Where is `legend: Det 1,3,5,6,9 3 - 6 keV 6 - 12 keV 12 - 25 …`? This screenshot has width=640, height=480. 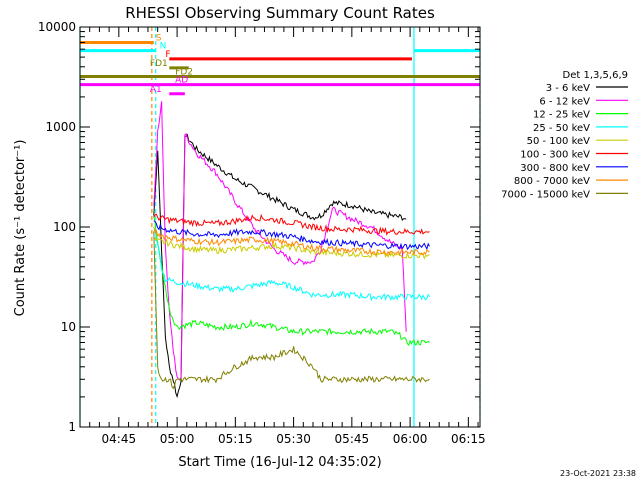 legend: Det 1,3,5,6,9 3 - 6 keV 6 - 12 keV 12 - 25 … is located at coordinates (564, 135).